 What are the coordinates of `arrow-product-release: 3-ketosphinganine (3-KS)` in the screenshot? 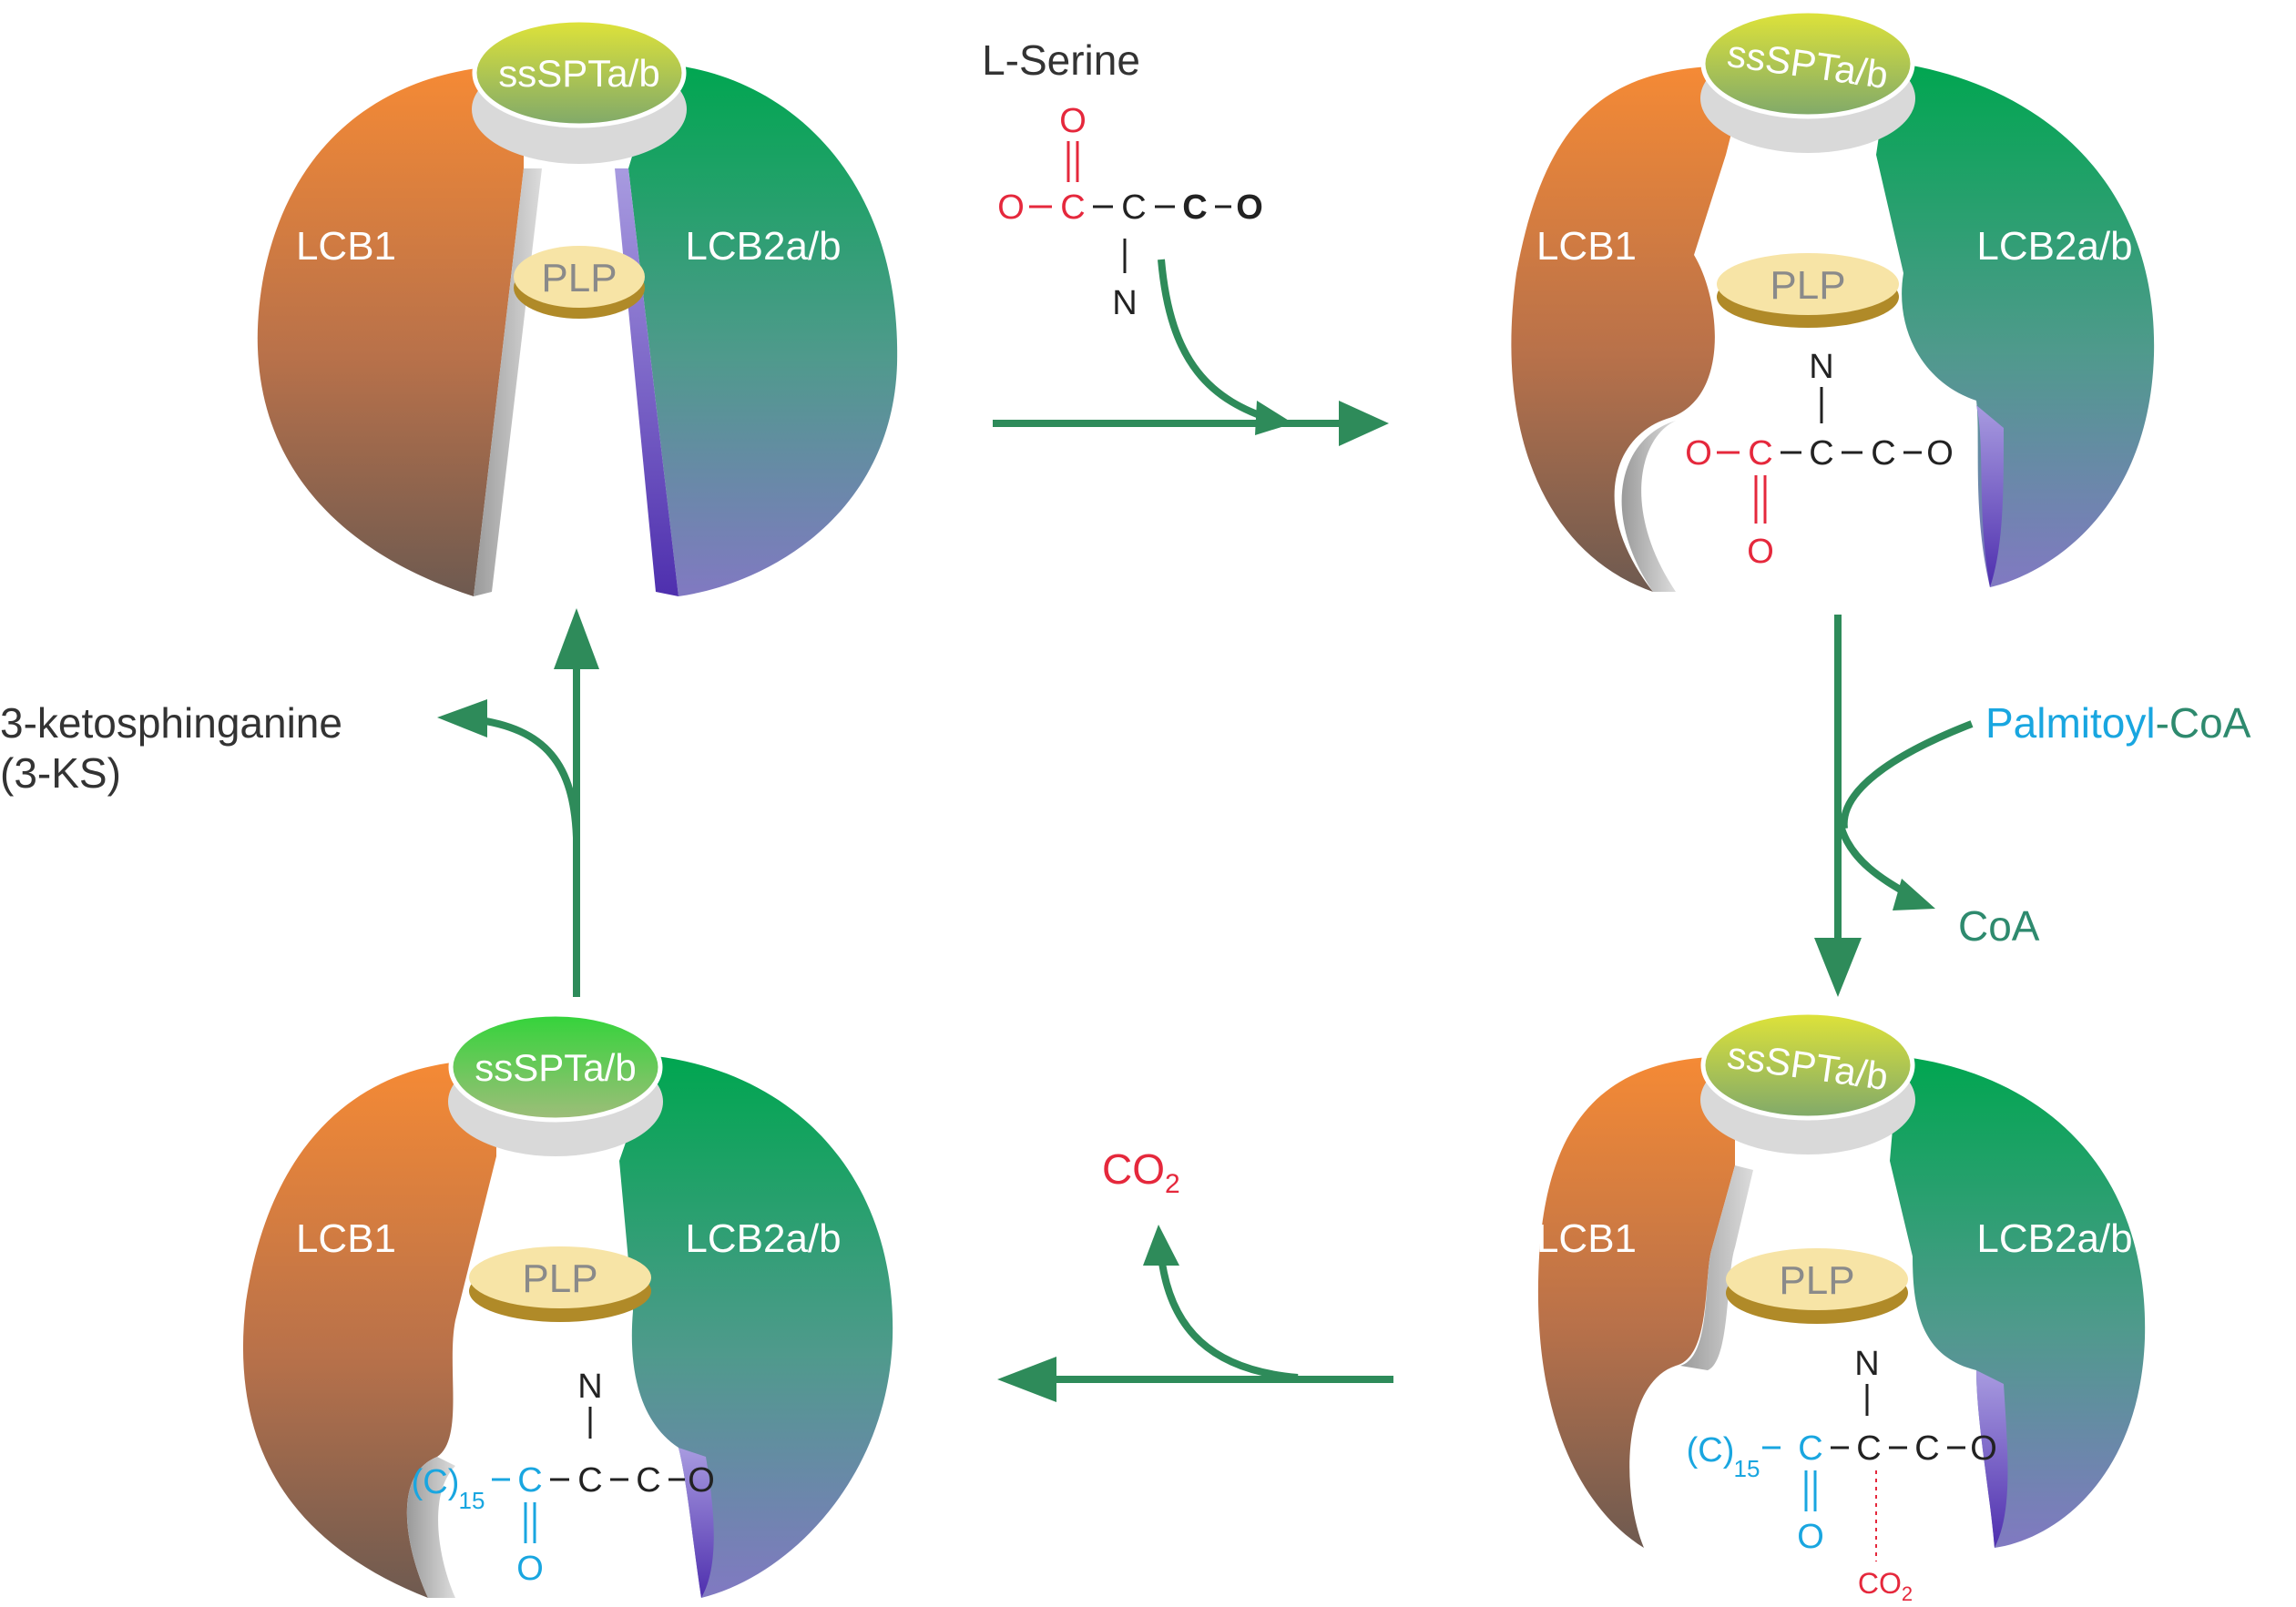 It's located at (299, 802).